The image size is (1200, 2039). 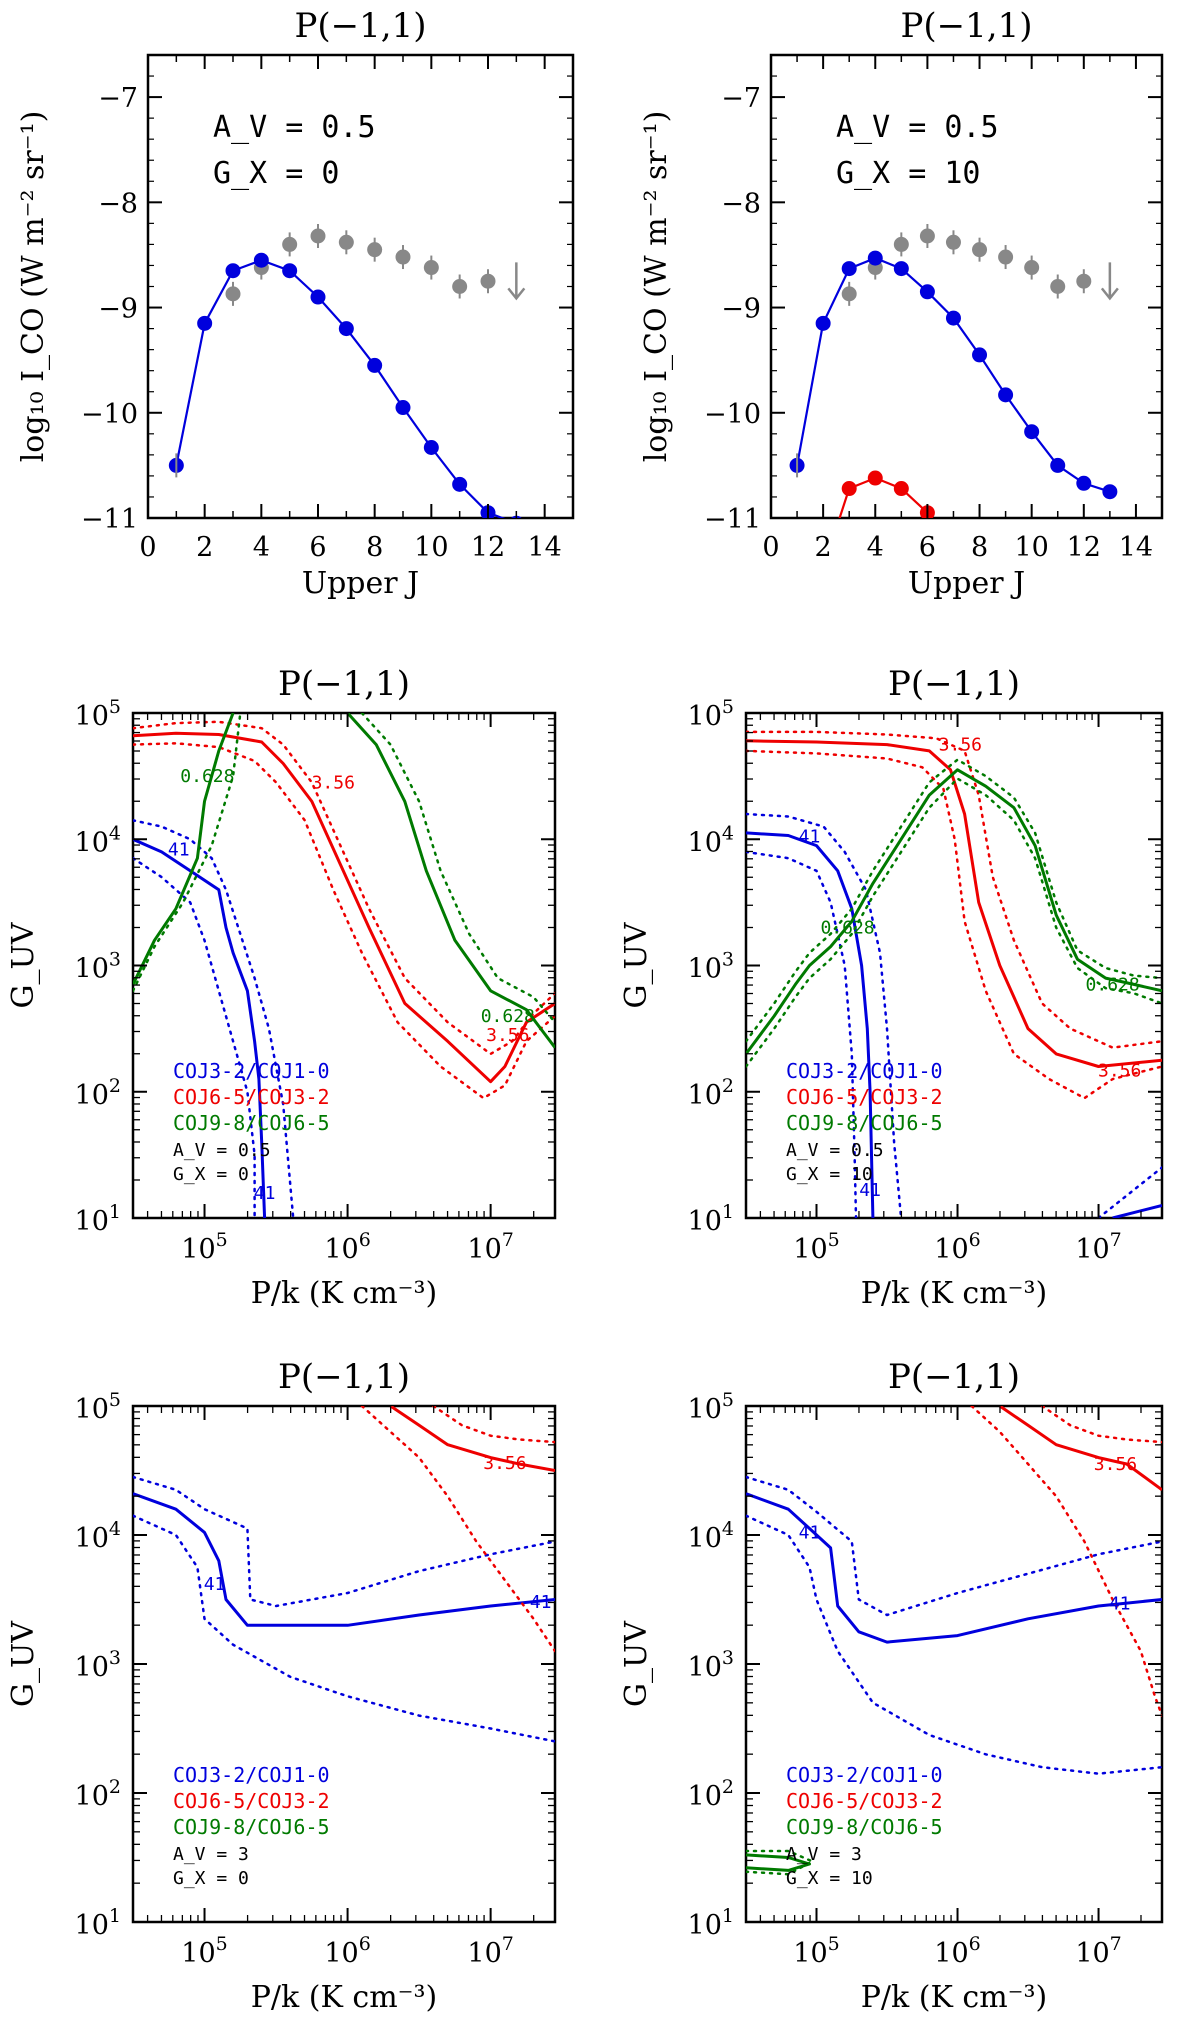 What do you see at coordinates (829, 1878) in the screenshot?
I see `annotation-text: G_X = 10` at bounding box center [829, 1878].